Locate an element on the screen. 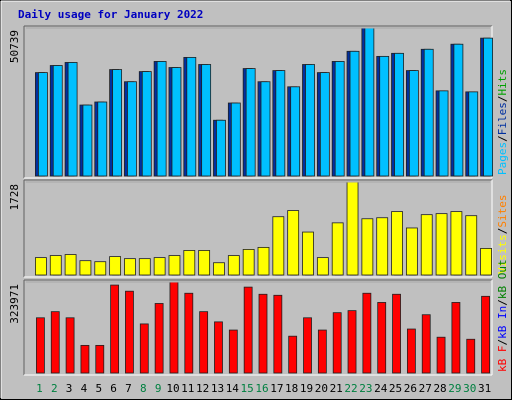 The height and width of the screenshot is (400, 512). legend-entry: kB In is located at coordinates (502, 322).